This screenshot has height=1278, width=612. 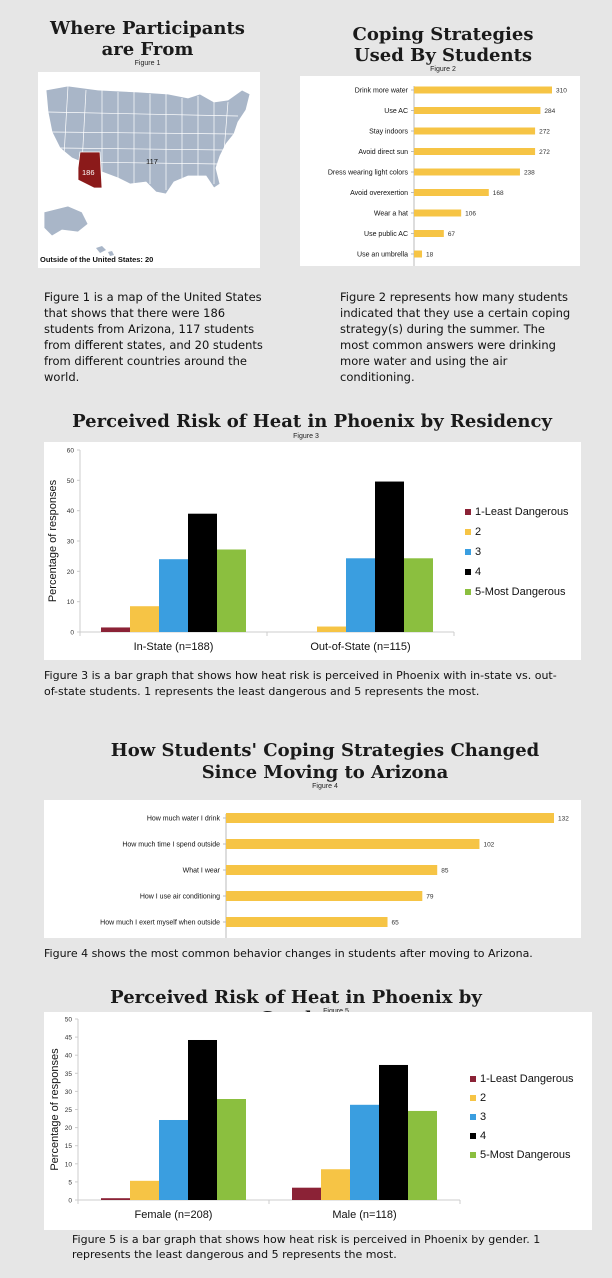 I want to click on data-label: 106, so click(x=470, y=214).